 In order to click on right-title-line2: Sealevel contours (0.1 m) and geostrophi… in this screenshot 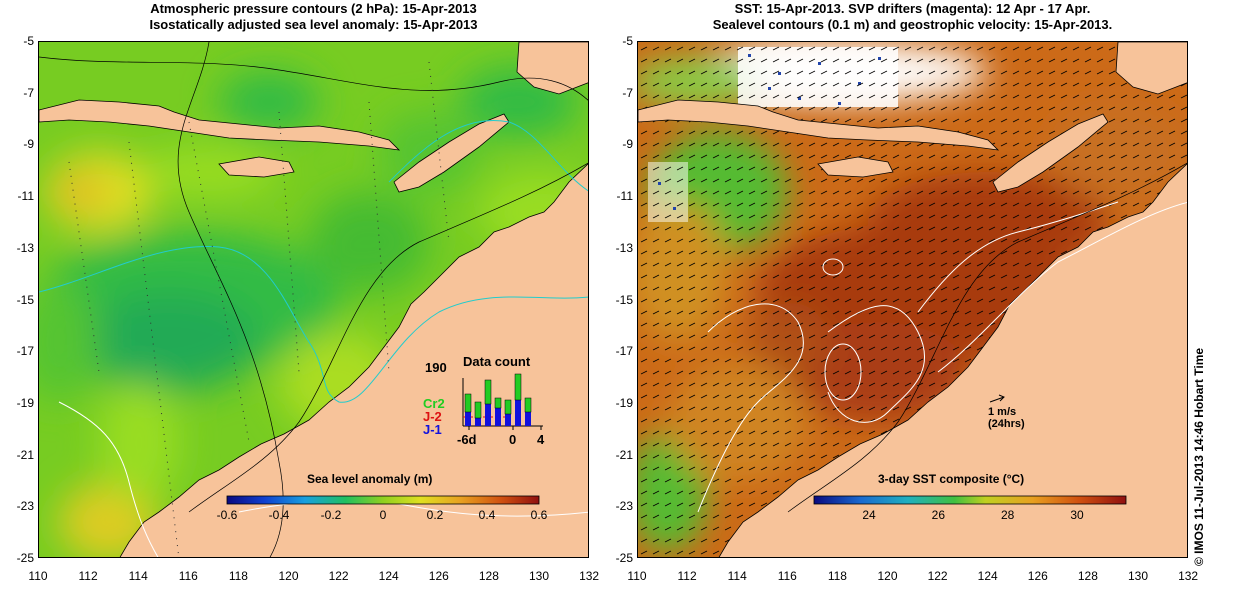, I will do `click(912, 24)`.